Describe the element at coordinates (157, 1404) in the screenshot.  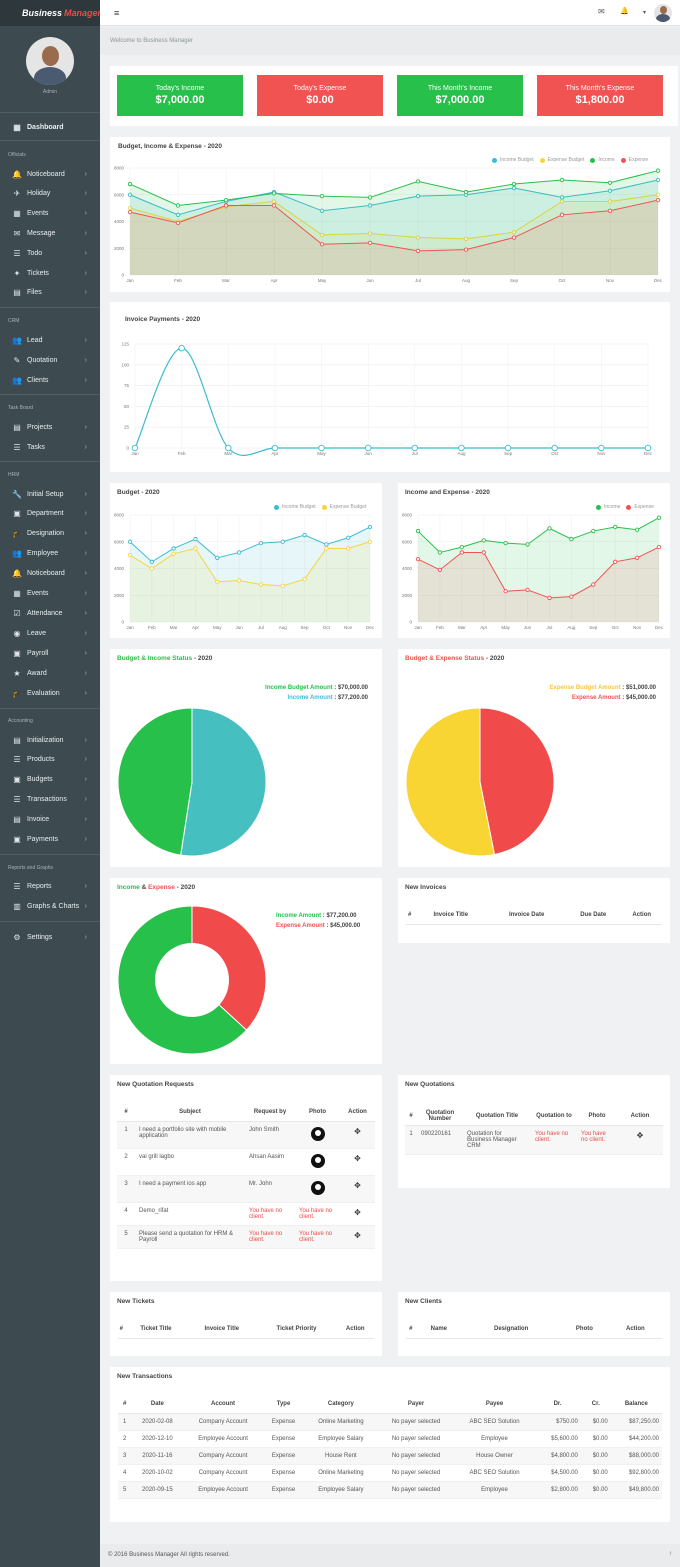
I see `column-header: Date` at that location.